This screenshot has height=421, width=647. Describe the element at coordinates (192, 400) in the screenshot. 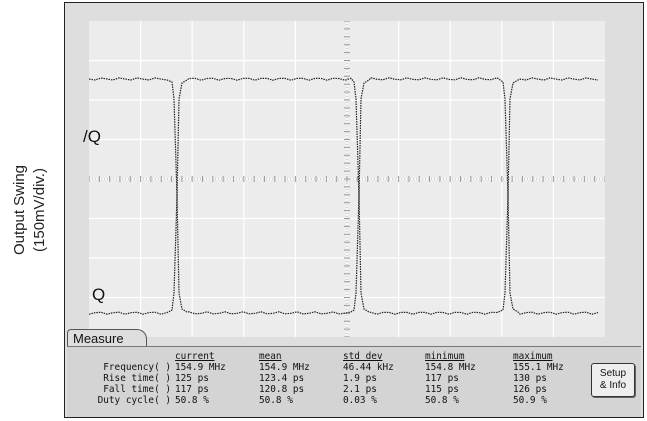

I see `cell-current: 50.8 %` at that location.